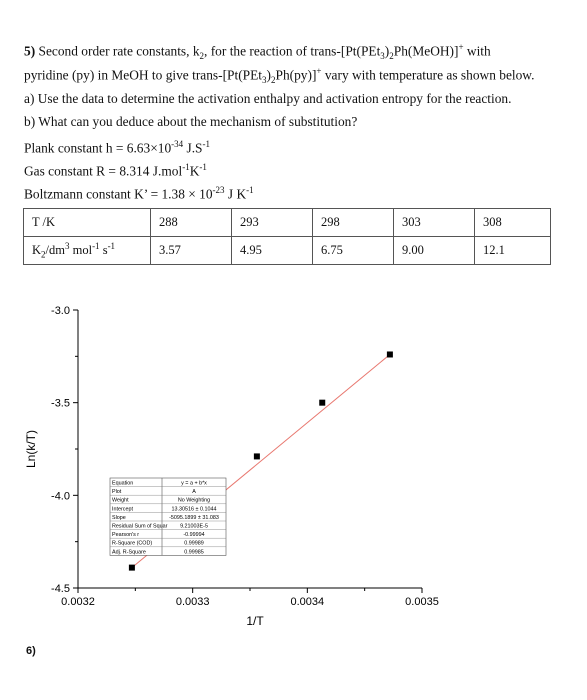 This screenshot has height=700, width=587. Describe the element at coordinates (132, 544) in the screenshot. I see `fit-table-label: R-Square (COD)` at that location.